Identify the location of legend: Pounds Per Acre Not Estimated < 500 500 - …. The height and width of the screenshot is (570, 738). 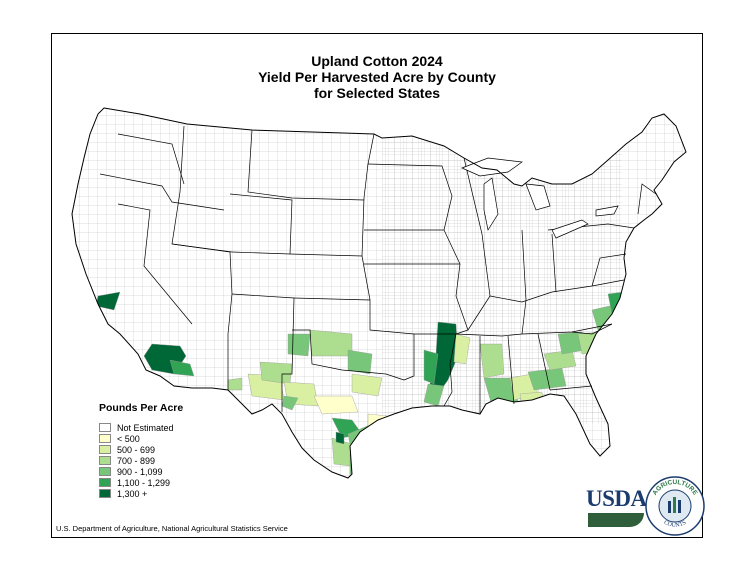
(169, 450).